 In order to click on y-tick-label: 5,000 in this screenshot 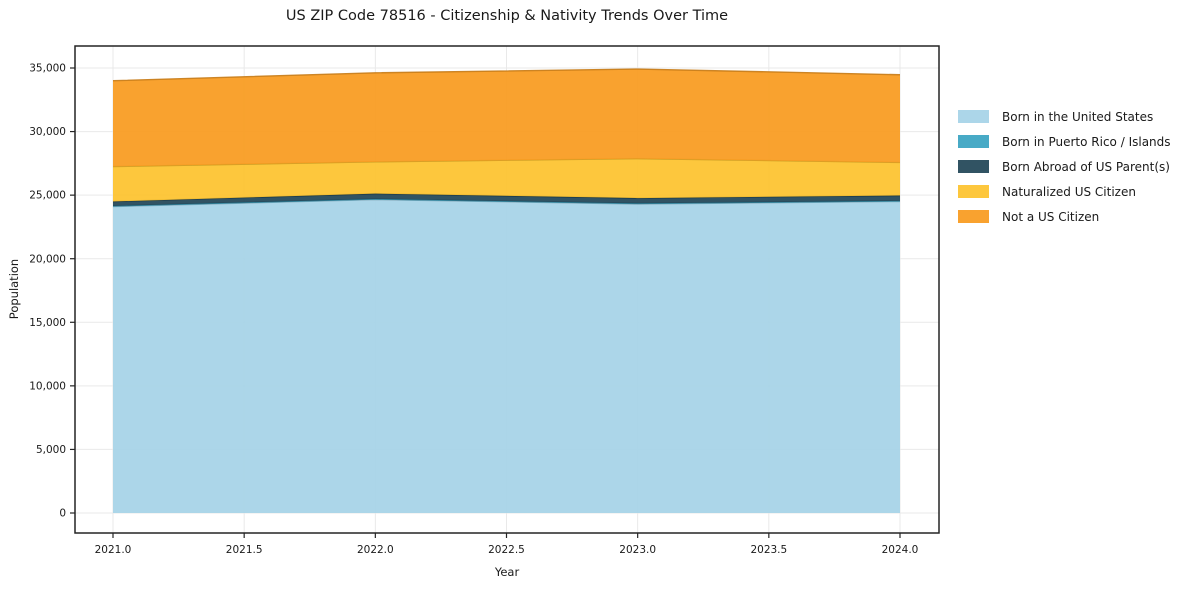, I will do `click(51, 450)`.